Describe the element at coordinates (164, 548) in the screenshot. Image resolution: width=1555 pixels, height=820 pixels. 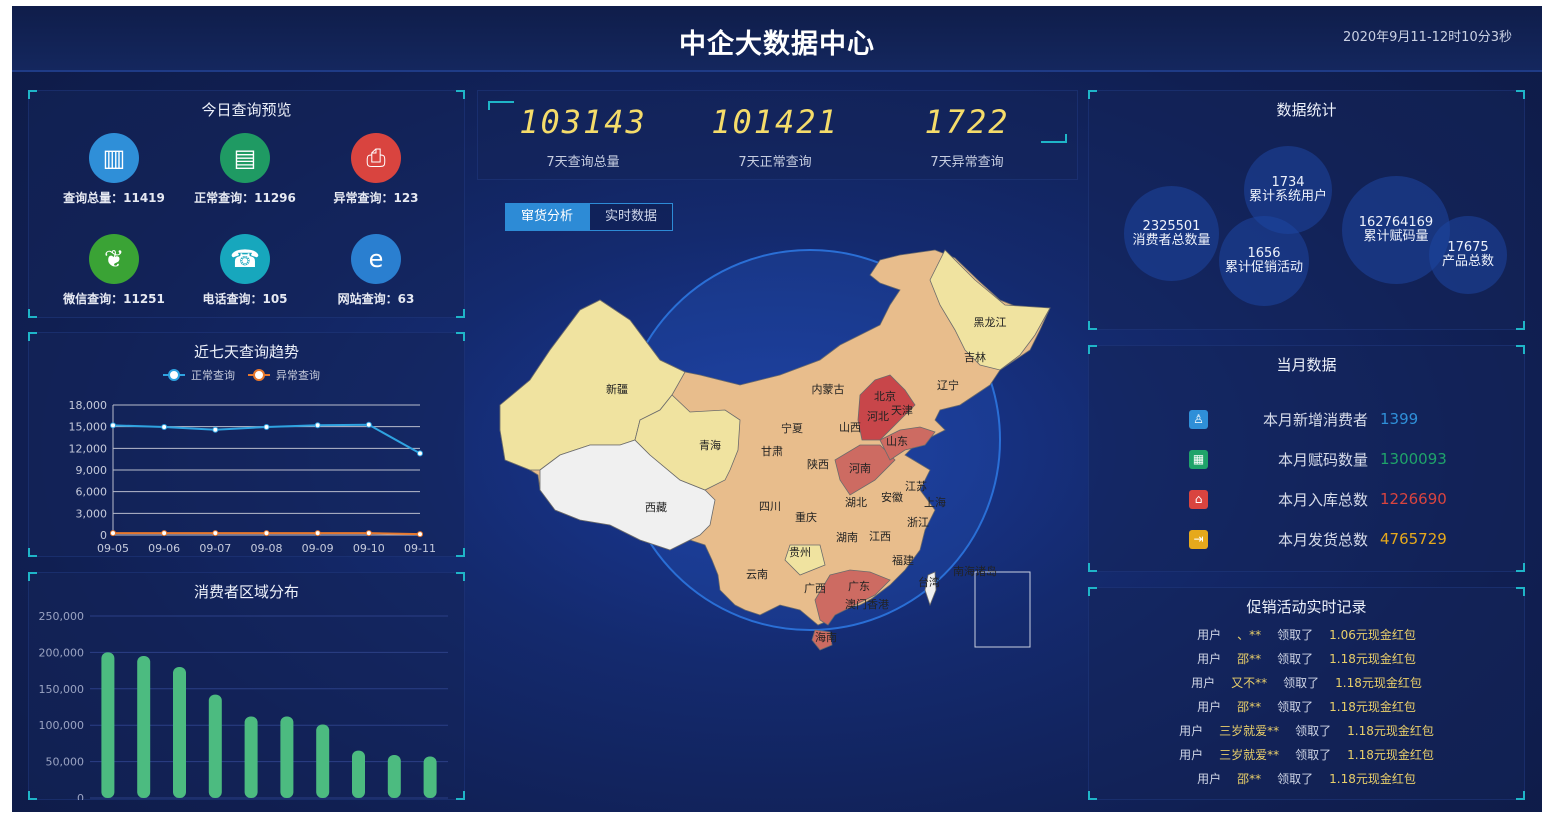
I see `x-tick-label: 09-06` at that location.